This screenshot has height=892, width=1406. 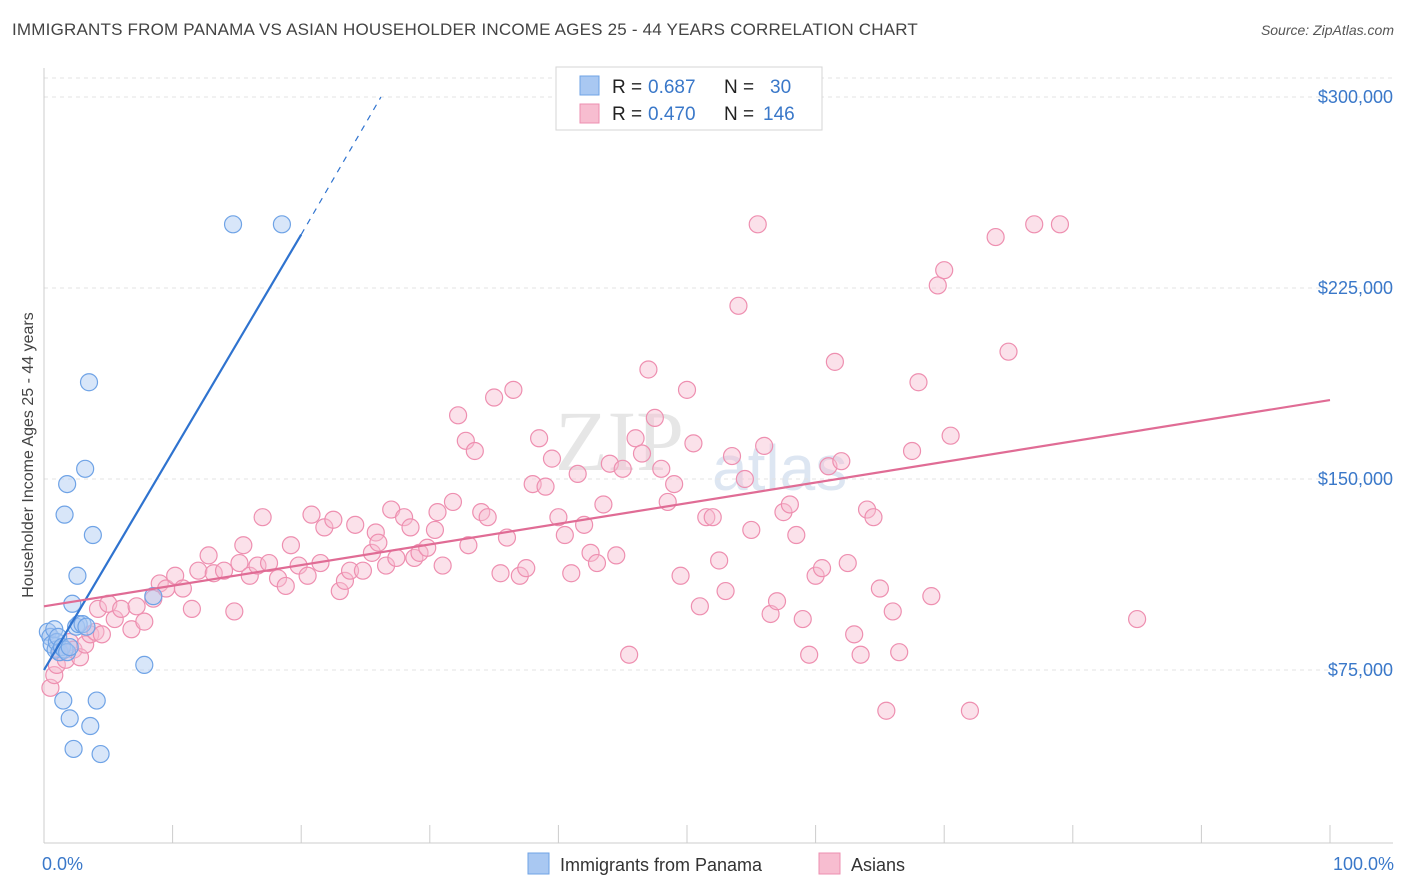 I want to click on legend-n-asians: 146, so click(x=779, y=114).